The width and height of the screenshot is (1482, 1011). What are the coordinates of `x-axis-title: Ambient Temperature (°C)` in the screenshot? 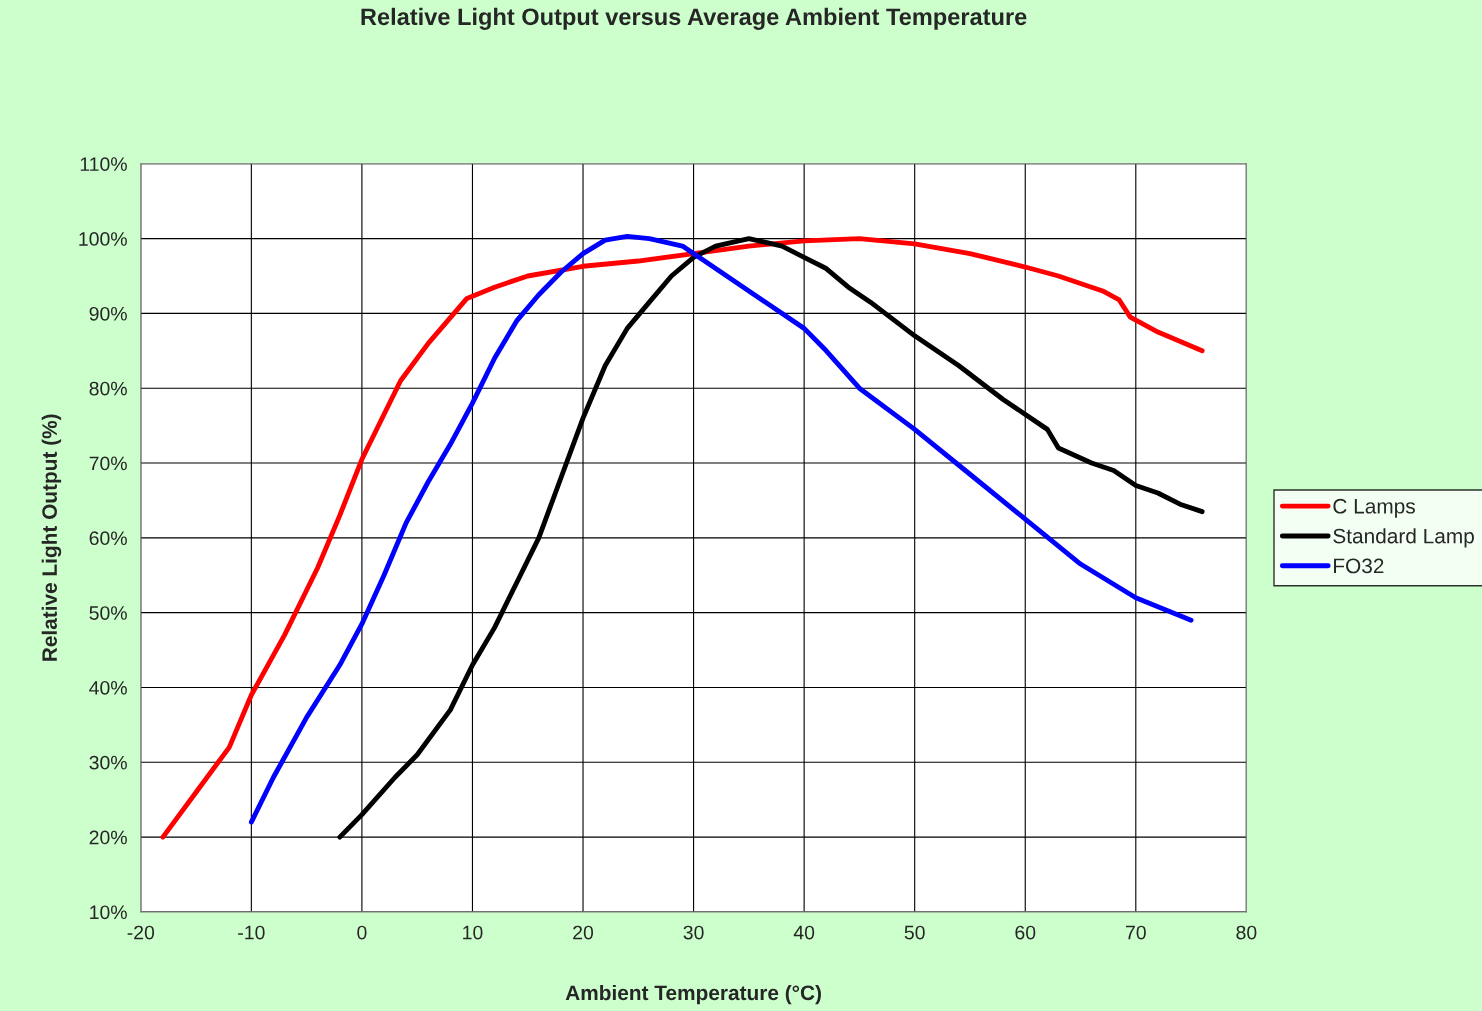 It's located at (693, 994).